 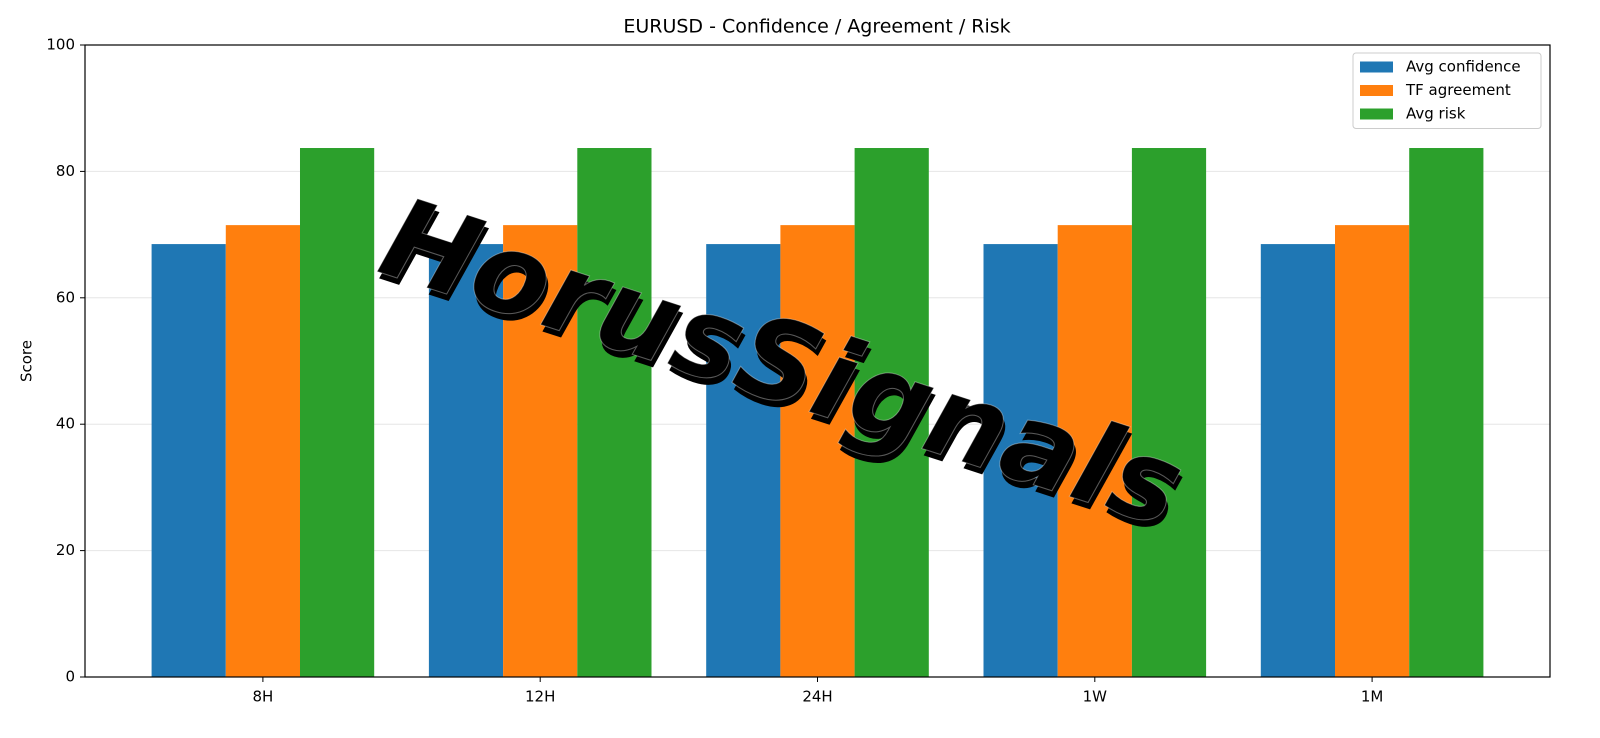 I want to click on y-tick-label: 40, so click(x=65, y=424).